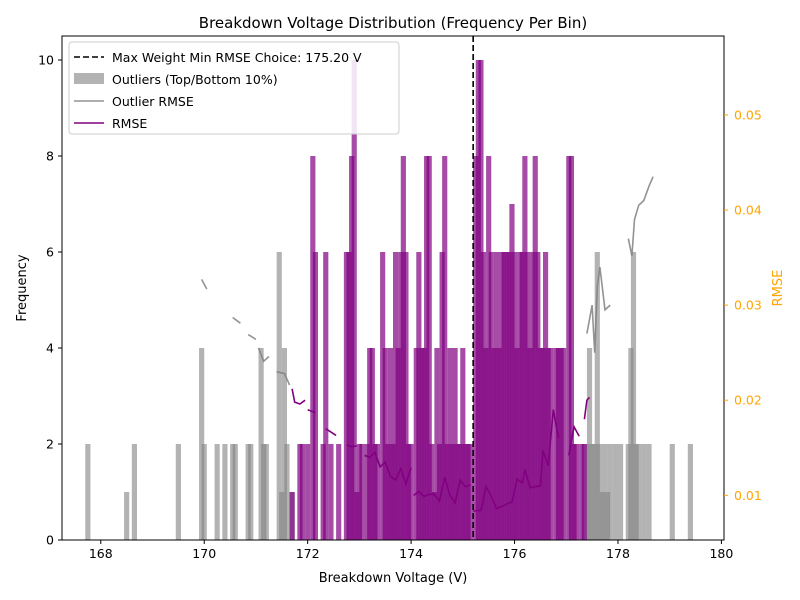  I want to click on y-axis-right: 0.01 0.02 0.03 0.04 0.05, so click(743, 305).